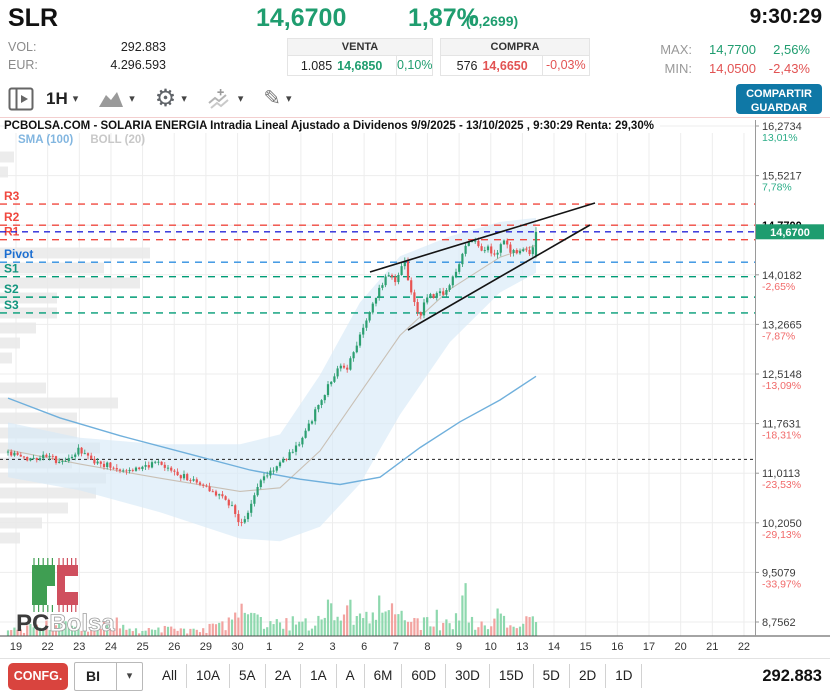  Describe the element at coordinates (126, 99) in the screenshot. I see `chart-style-select: ▾` at that location.